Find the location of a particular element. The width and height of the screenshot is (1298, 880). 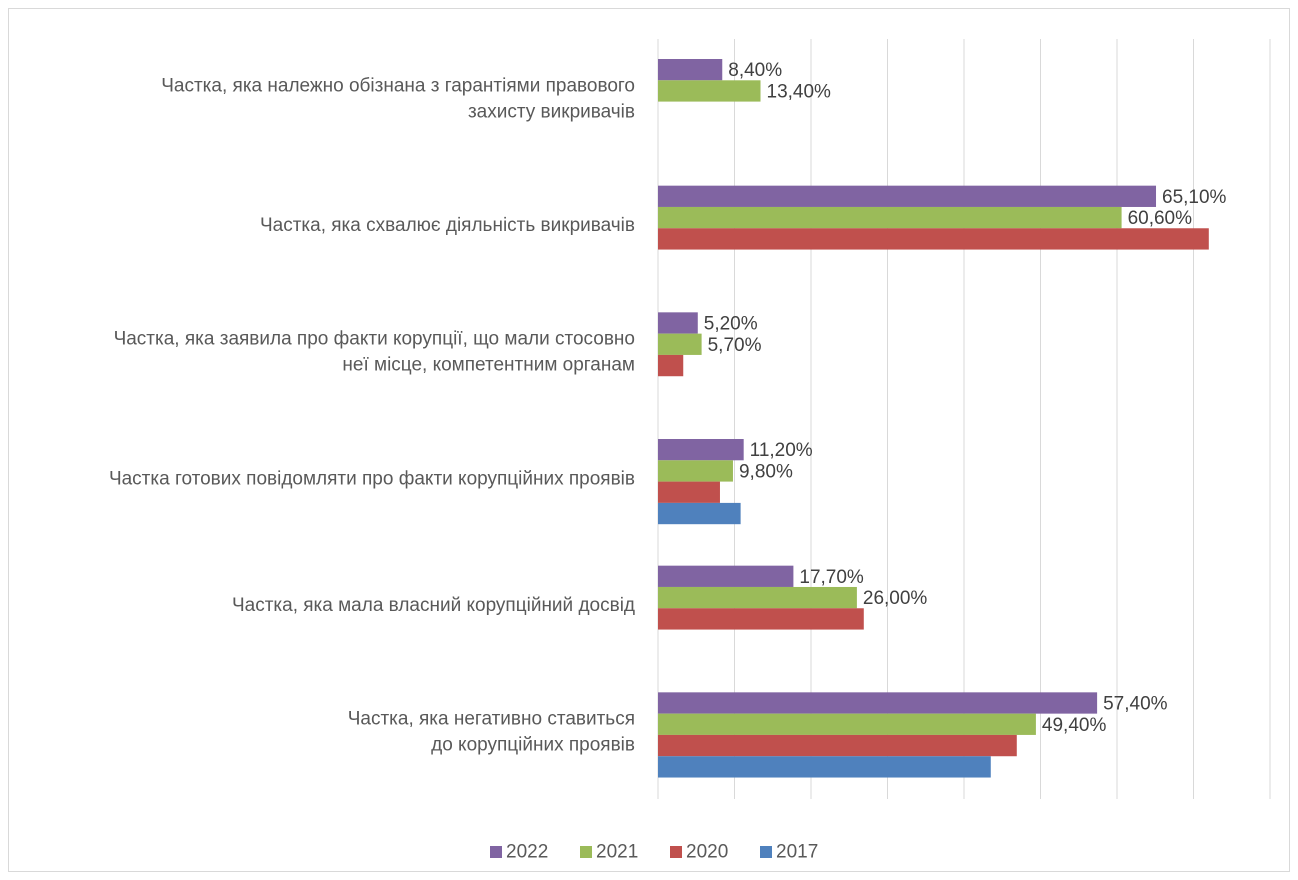

data-label-2022: 17,70% is located at coordinates (831, 577).